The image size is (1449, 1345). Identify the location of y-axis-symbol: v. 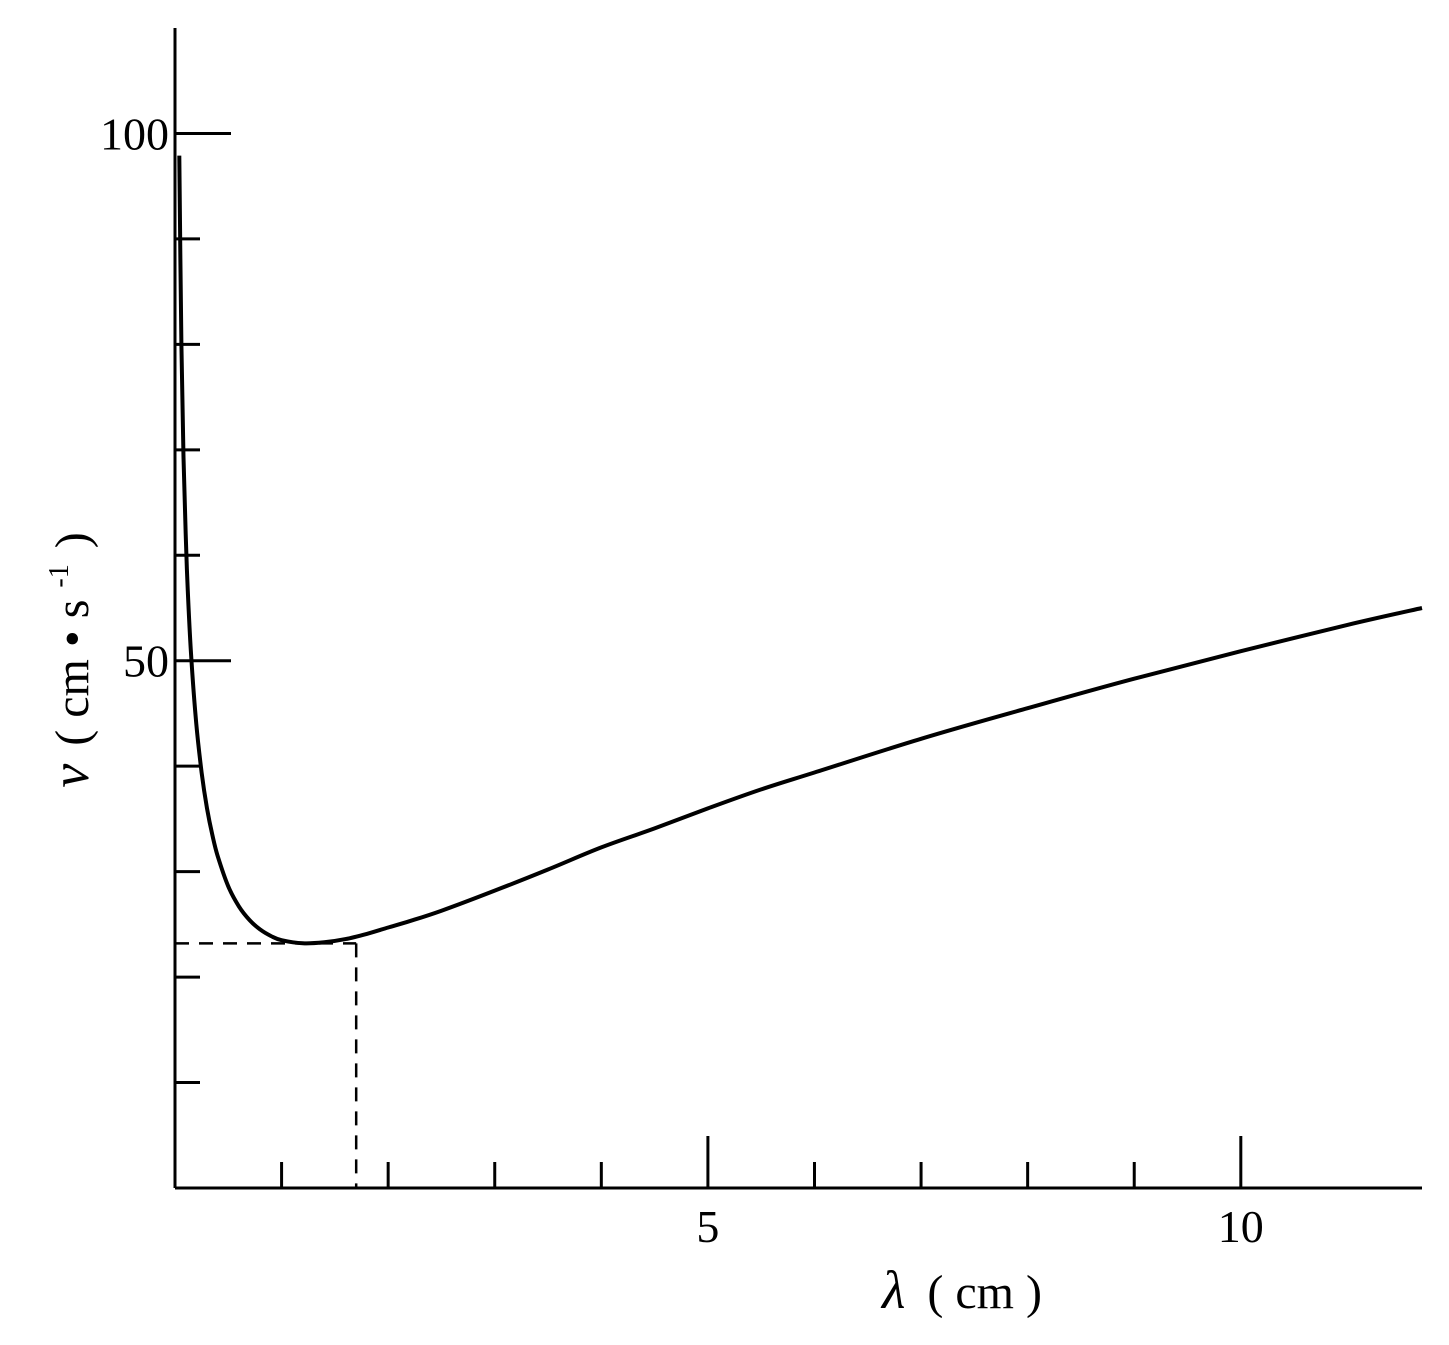
(70, 776).